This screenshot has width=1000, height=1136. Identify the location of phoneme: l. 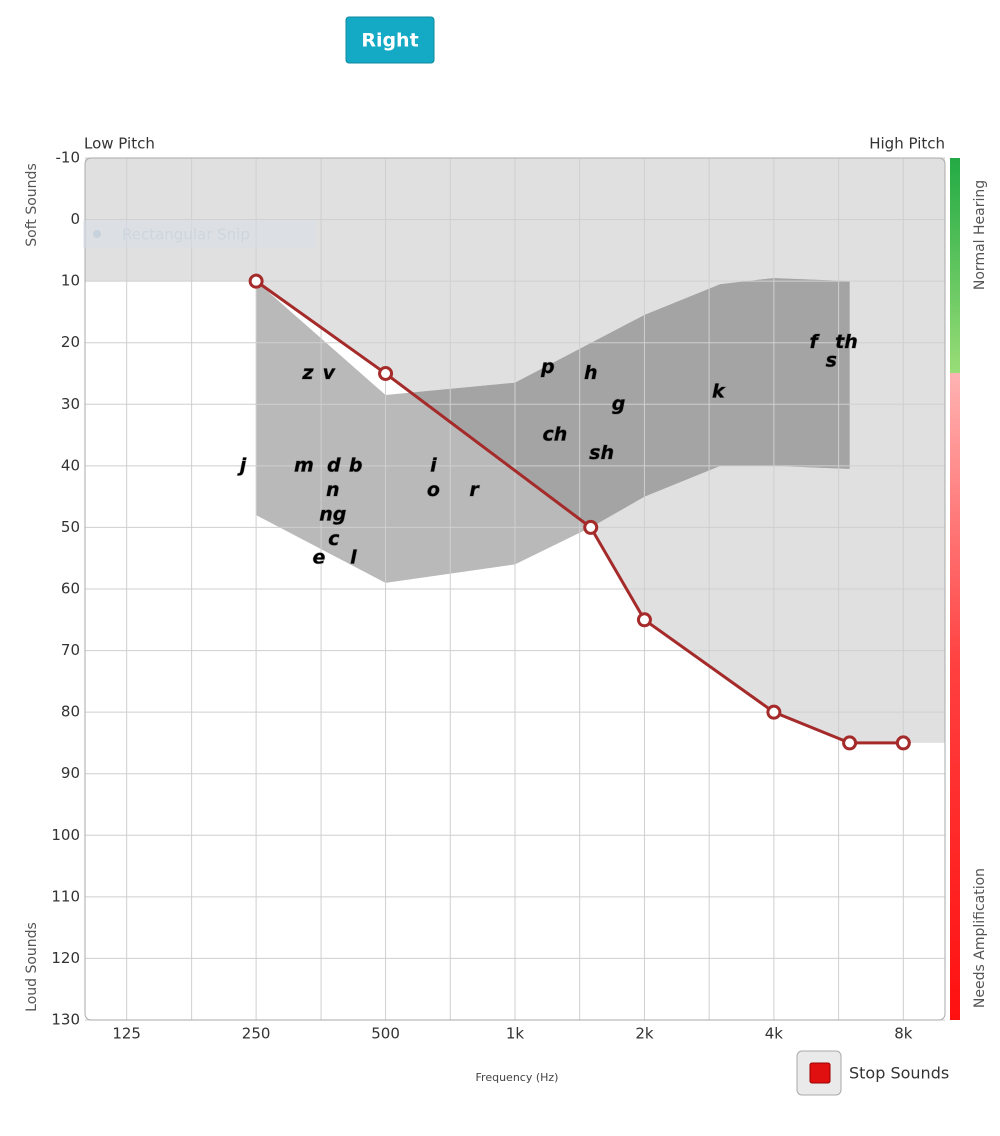
(353, 558).